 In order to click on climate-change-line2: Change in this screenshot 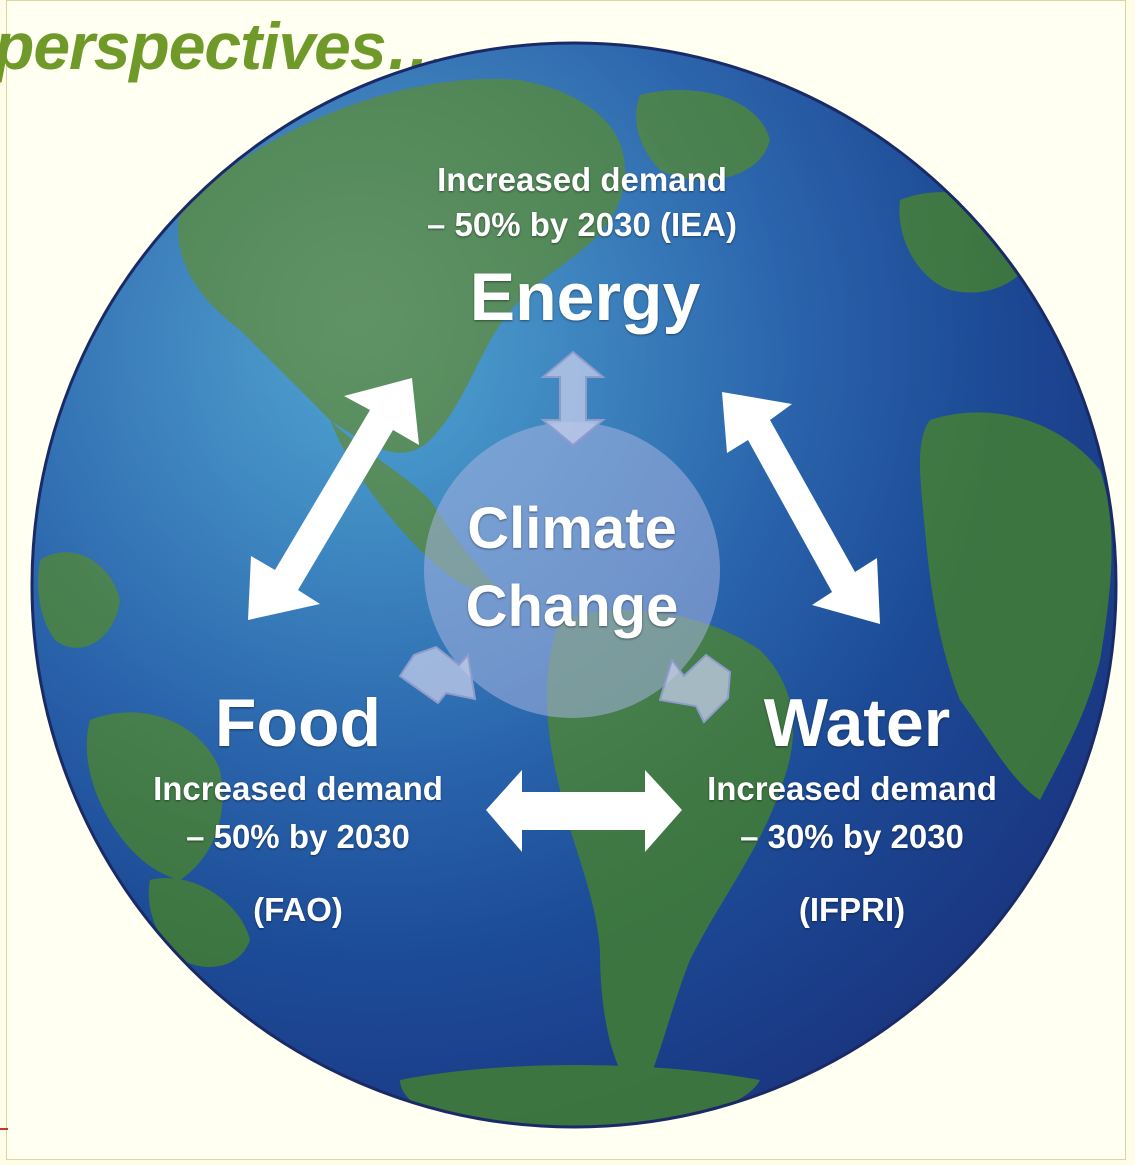, I will do `click(572, 606)`.